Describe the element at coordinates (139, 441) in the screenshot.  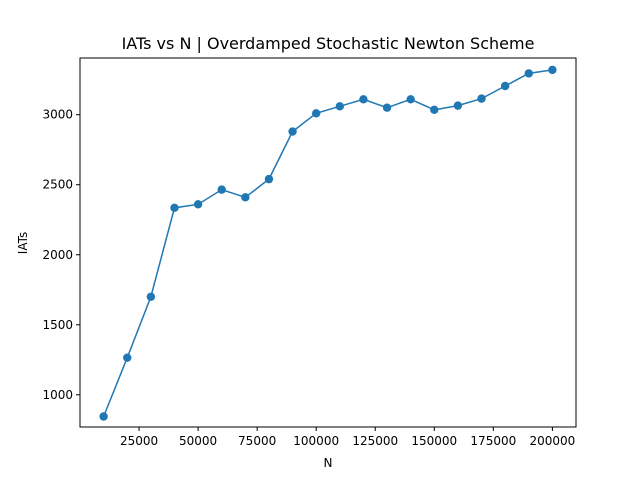
I see `x-tick-label: 25000` at that location.